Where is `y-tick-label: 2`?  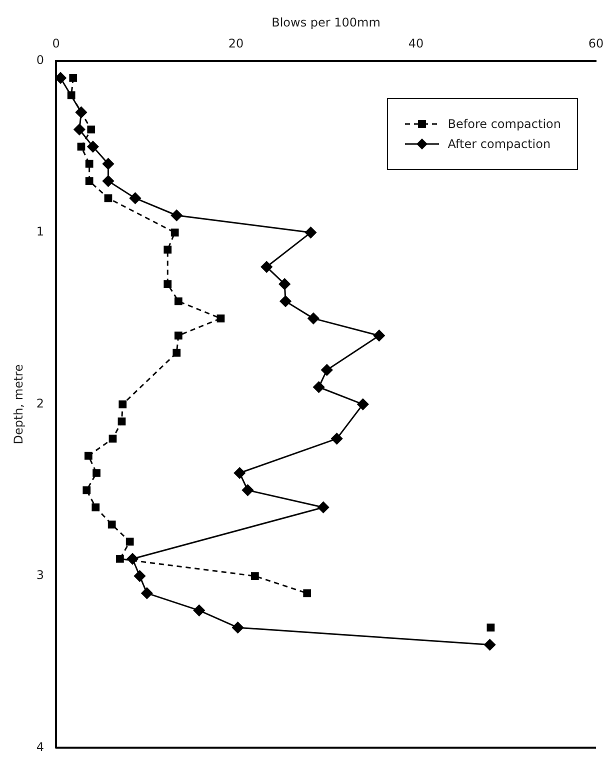
y-tick-label: 2 is located at coordinates (40, 403).